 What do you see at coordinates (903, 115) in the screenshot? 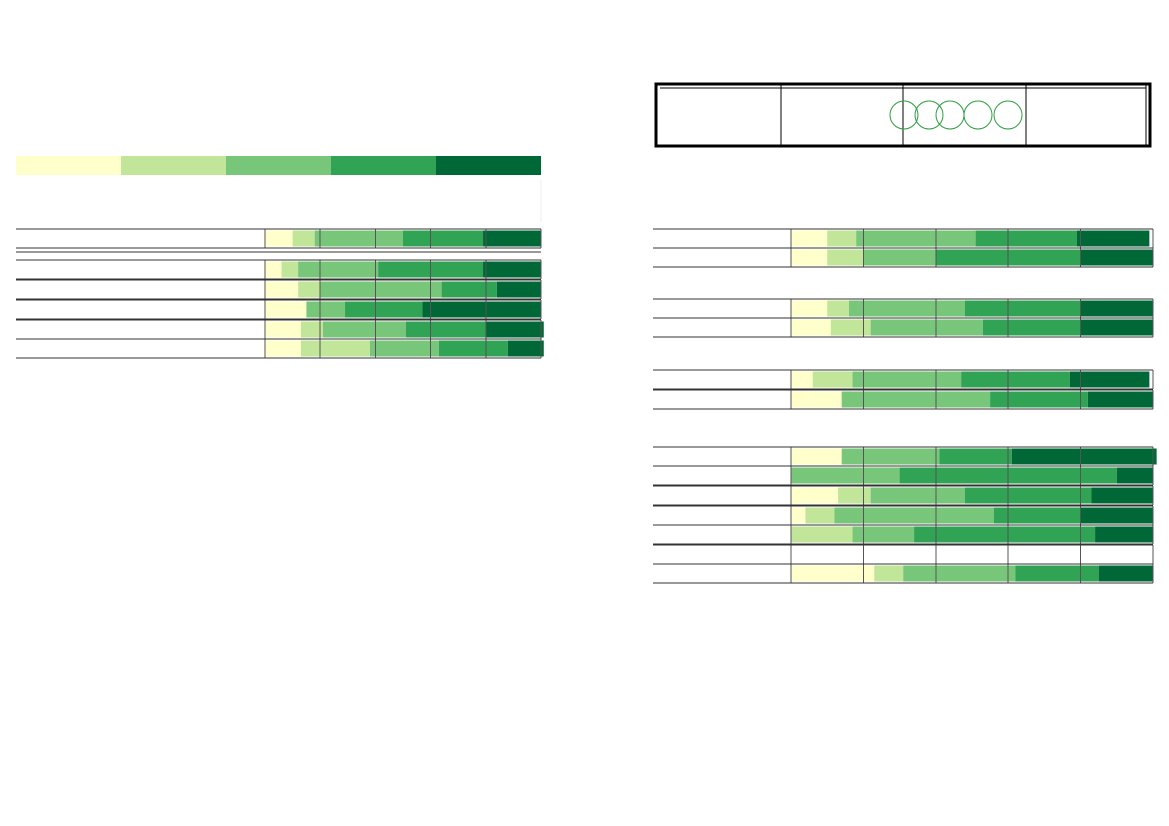
I see `header-box` at bounding box center [903, 115].